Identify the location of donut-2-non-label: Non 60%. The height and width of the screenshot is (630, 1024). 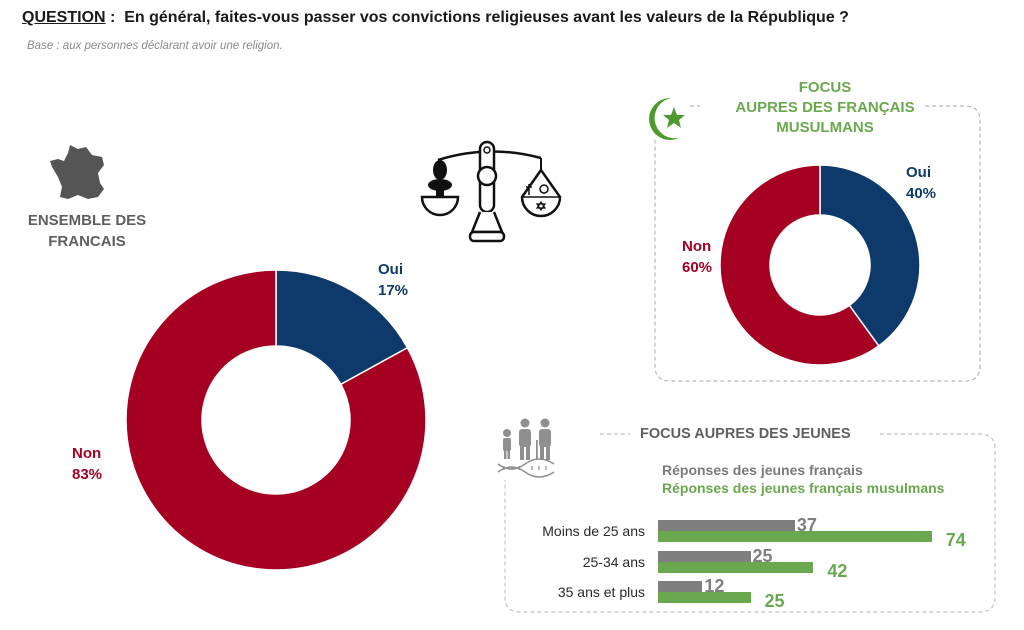
(697, 257).